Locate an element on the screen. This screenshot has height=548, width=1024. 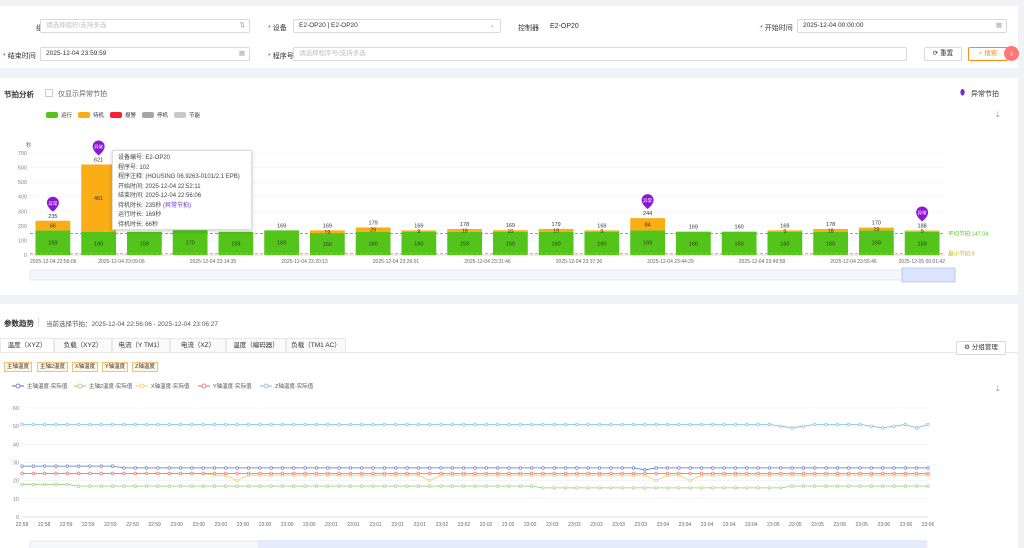
end-time-input: 2025-12-04 23:59:59 ▦ is located at coordinates (145, 54).